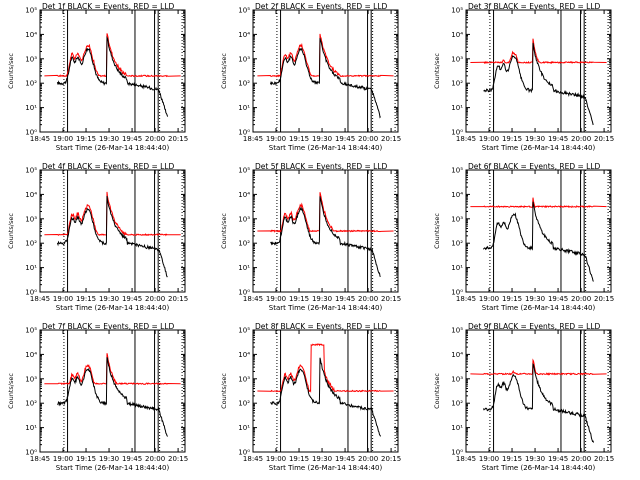 This screenshot has height=480, width=640. I want to click on panel-title: Det 5f BLACK = Events, RED = LLD, so click(321, 166).